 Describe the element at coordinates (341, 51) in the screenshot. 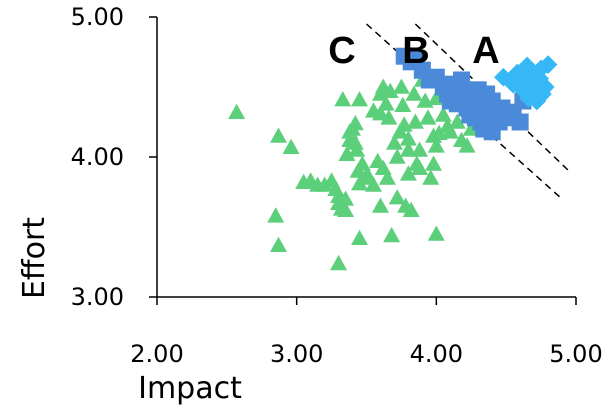

I see `region-label-c: C` at that location.